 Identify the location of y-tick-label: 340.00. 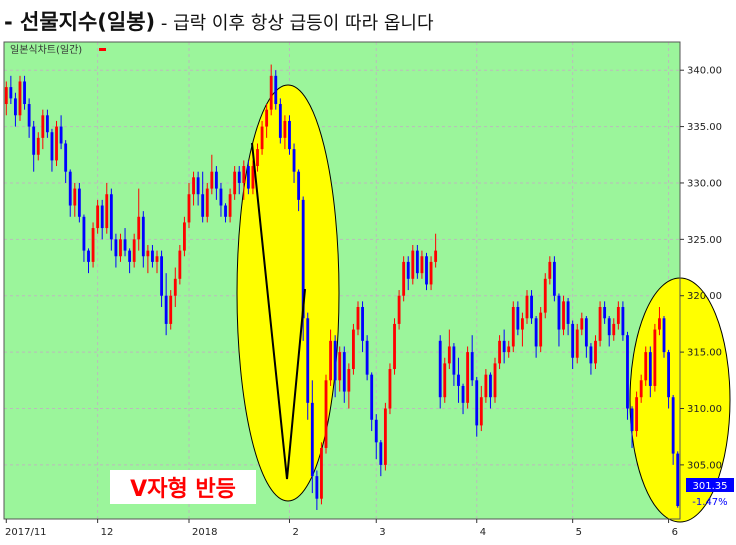
(704, 71).